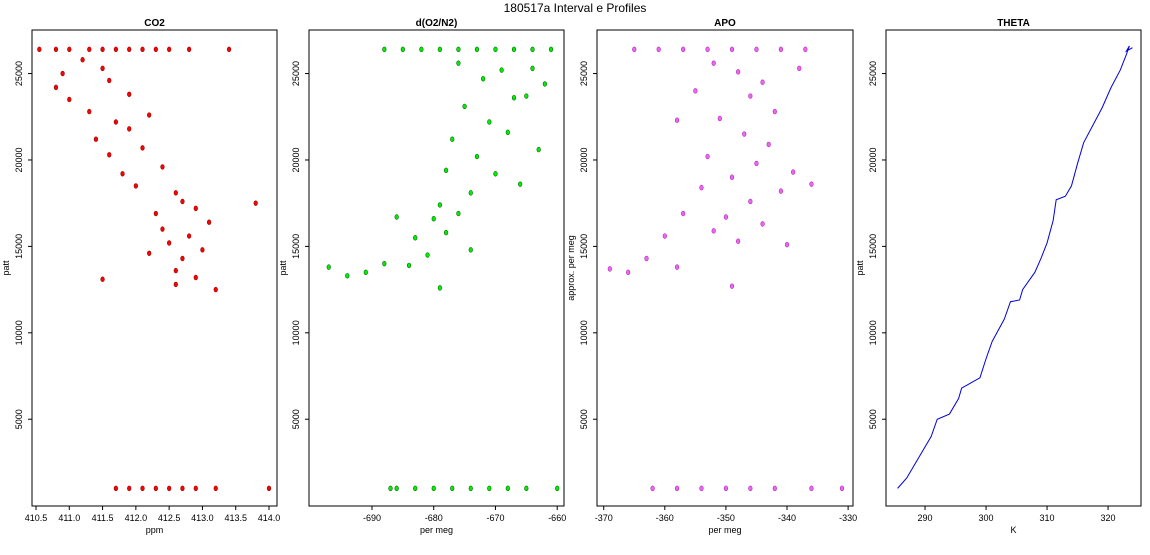  Describe the element at coordinates (557, 518) in the screenshot. I see `x-tick-label: -660` at that location.